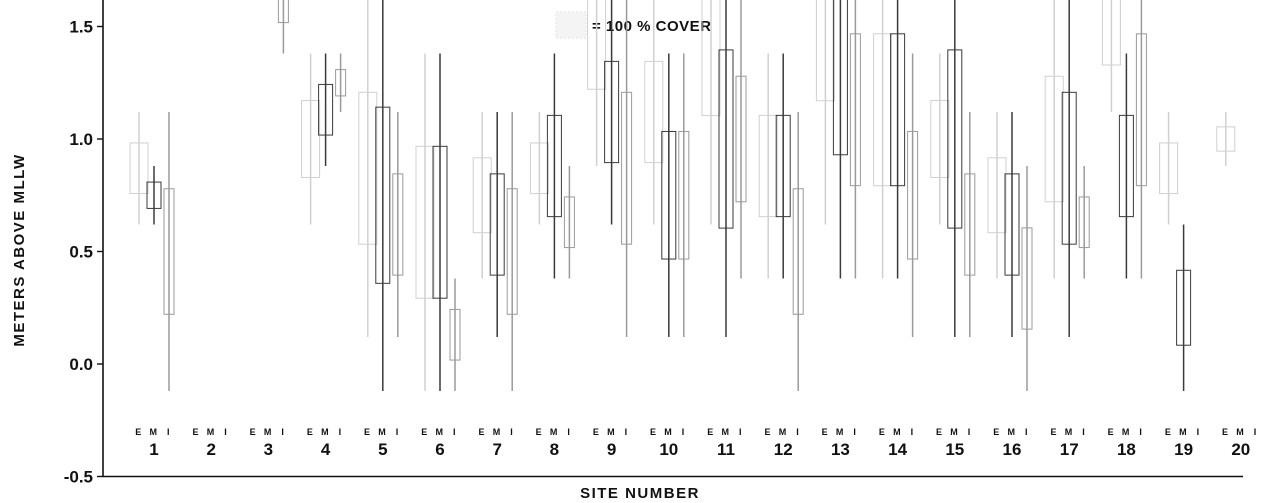 This screenshot has width=1262, height=503. What do you see at coordinates (726, 449) in the screenshot?
I see `site-number-label: 11` at bounding box center [726, 449].